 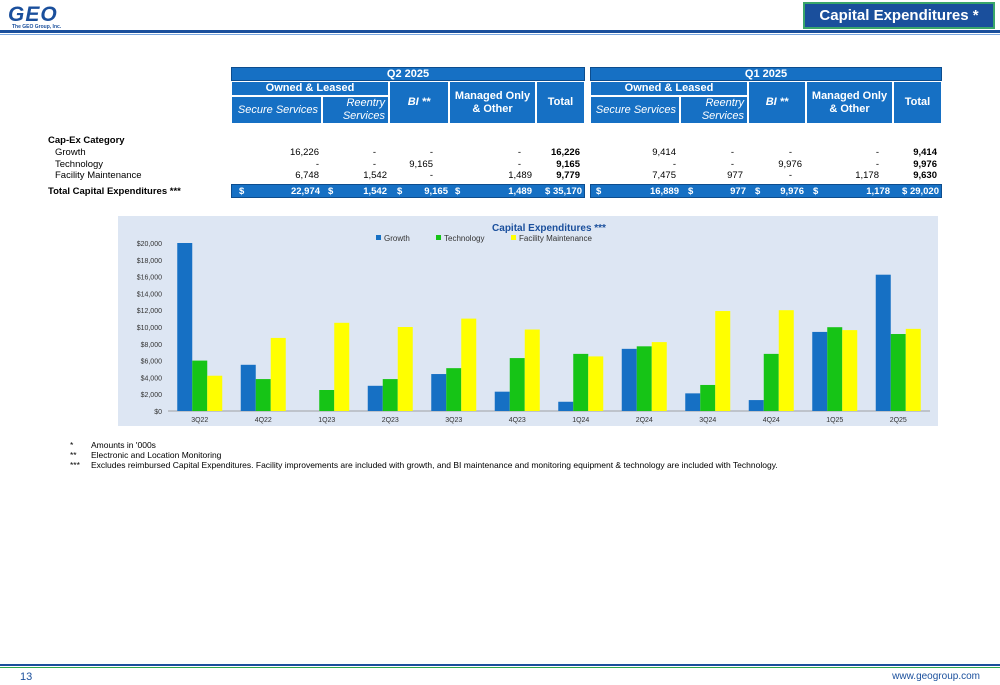 What do you see at coordinates (920, 191) in the screenshot?
I see `table-cell-total: $ 29,020` at bounding box center [920, 191].